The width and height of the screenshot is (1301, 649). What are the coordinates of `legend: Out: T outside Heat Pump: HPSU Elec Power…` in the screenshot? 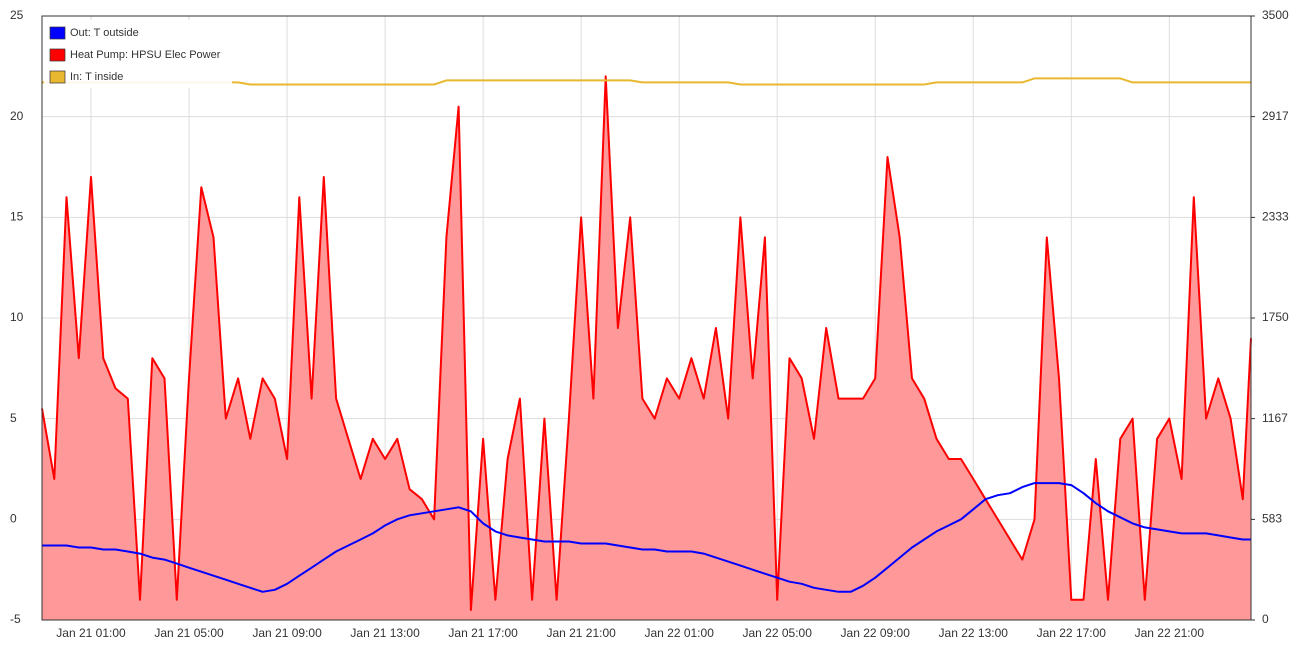 It's located at (138, 54).